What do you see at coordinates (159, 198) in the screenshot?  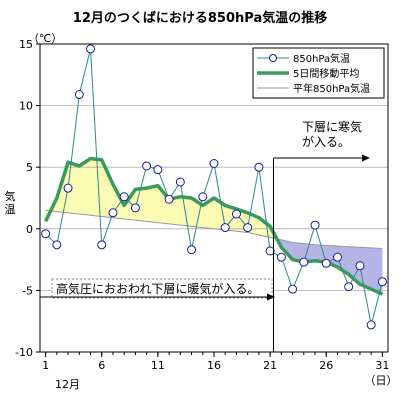 I see `warm-anomaly-fill` at bounding box center [159, 198].